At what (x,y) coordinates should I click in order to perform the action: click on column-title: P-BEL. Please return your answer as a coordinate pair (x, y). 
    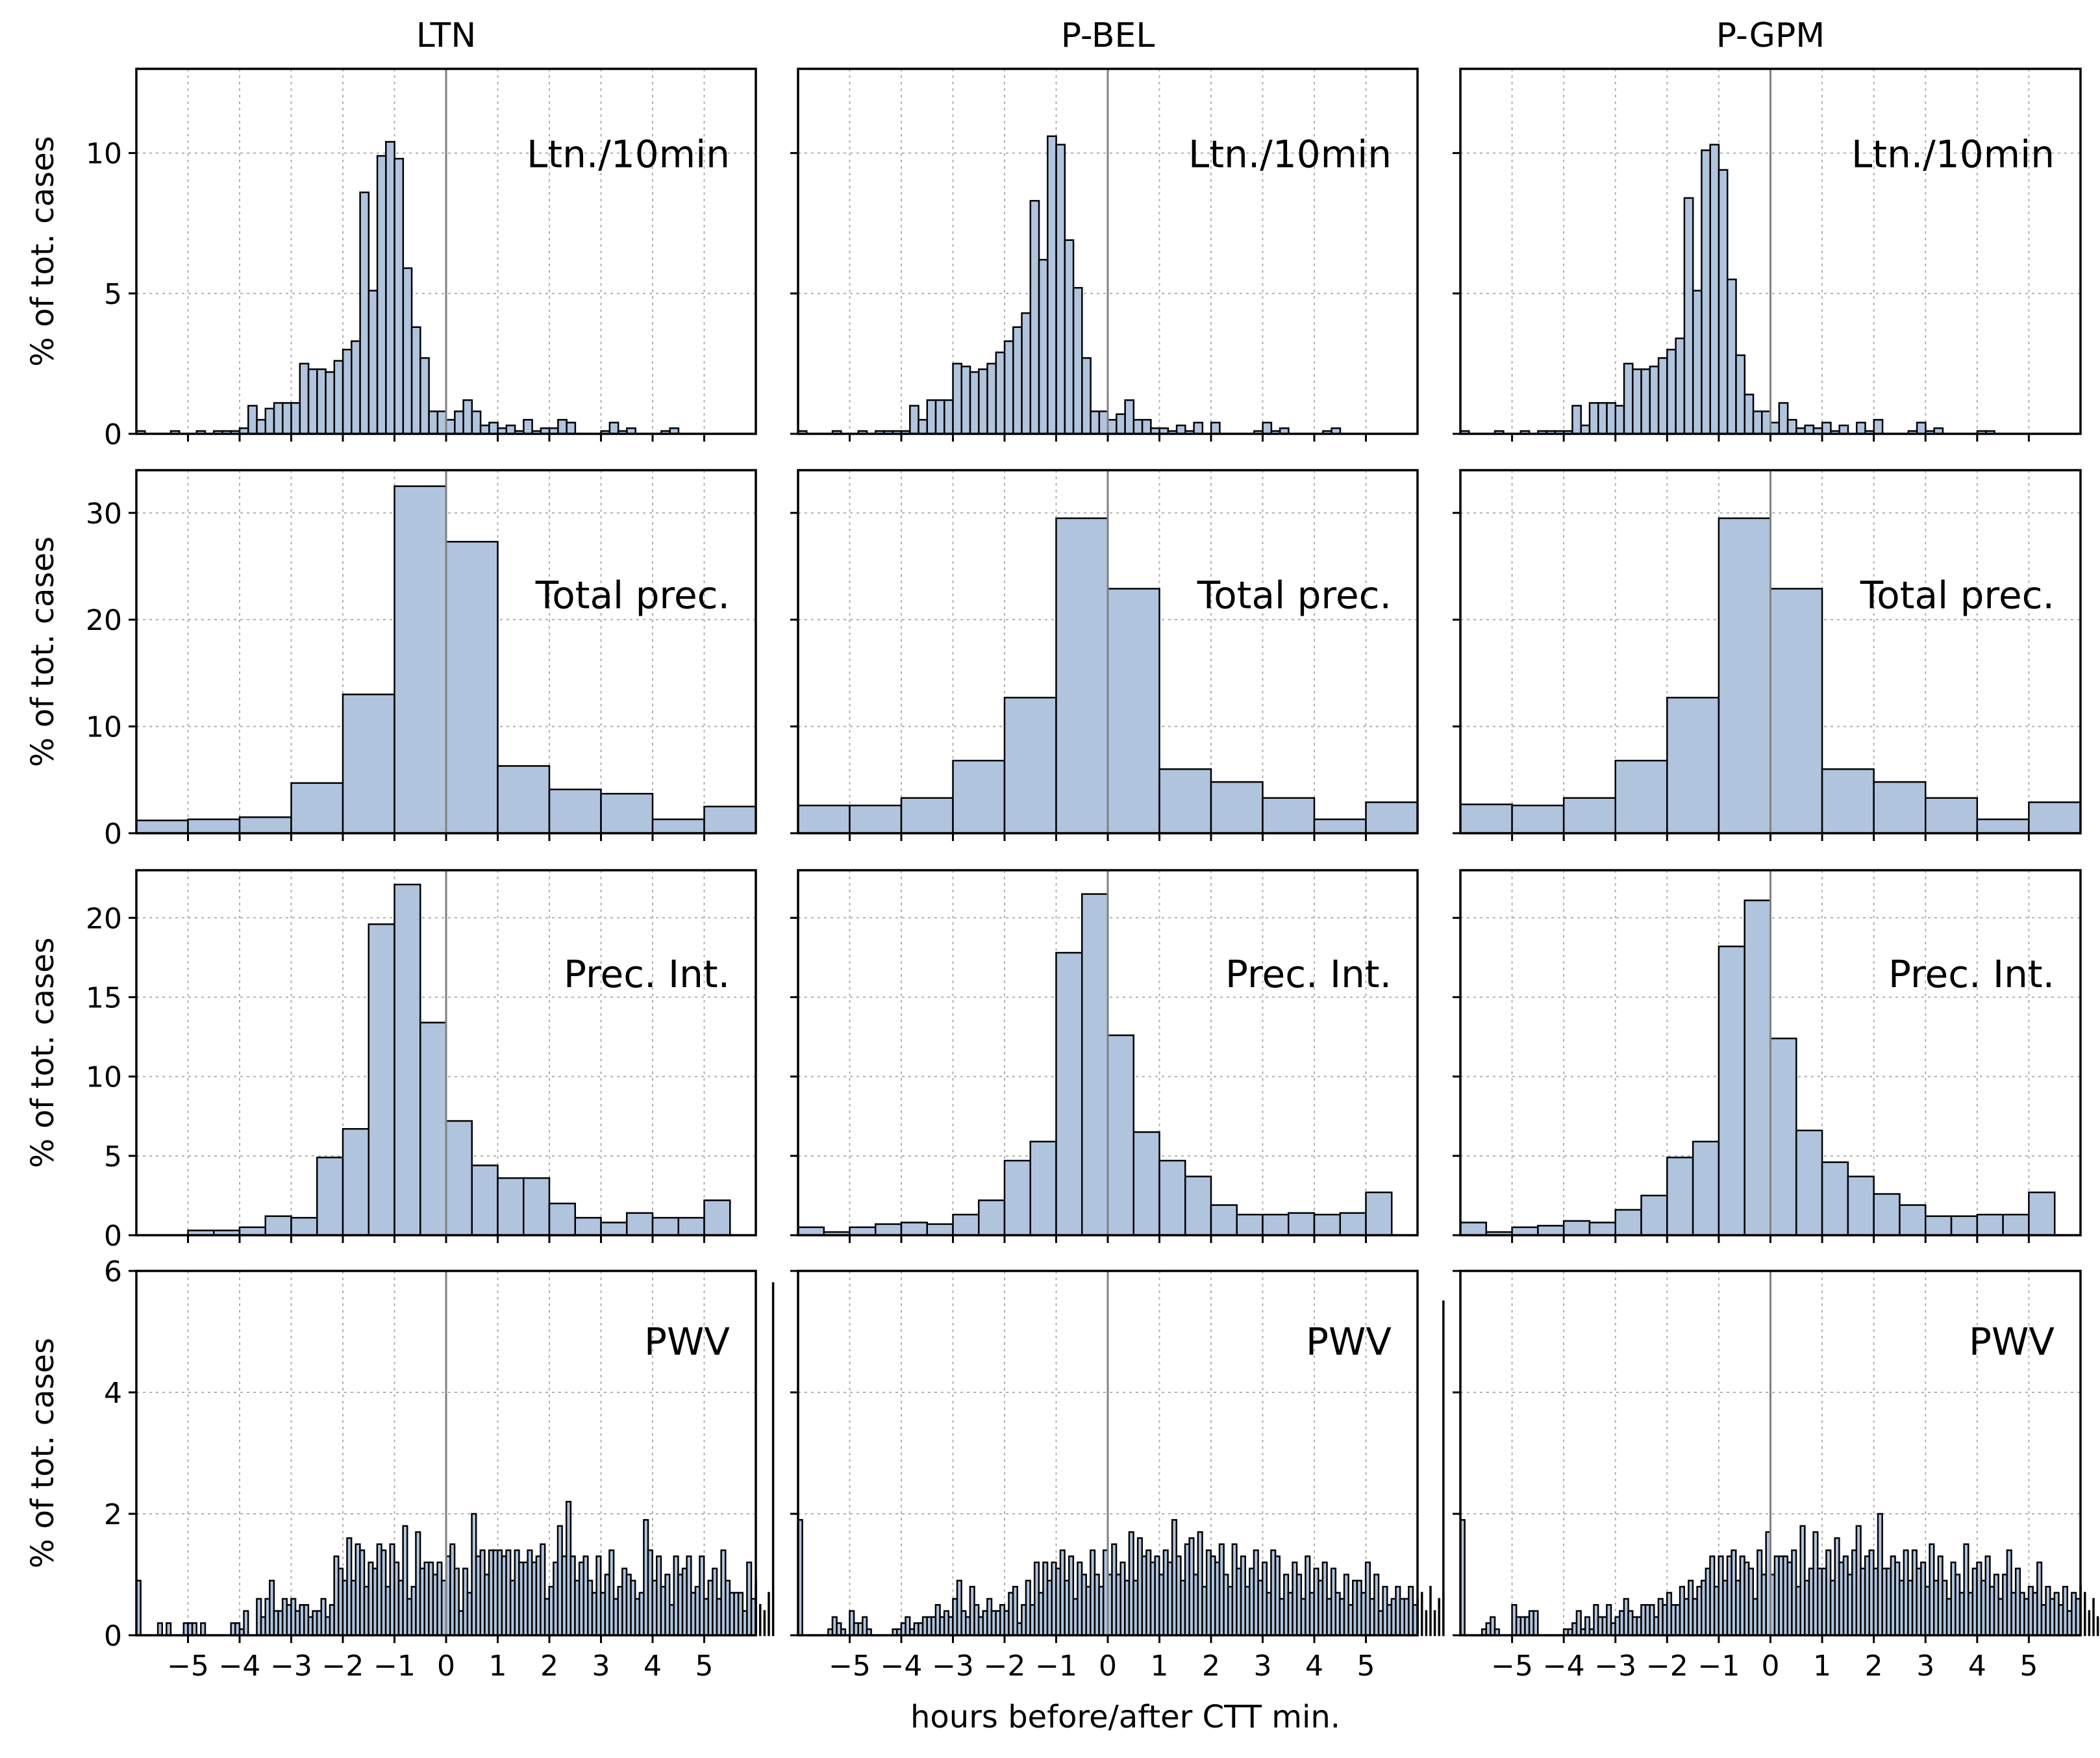
    Looking at the image, I should click on (1108, 35).